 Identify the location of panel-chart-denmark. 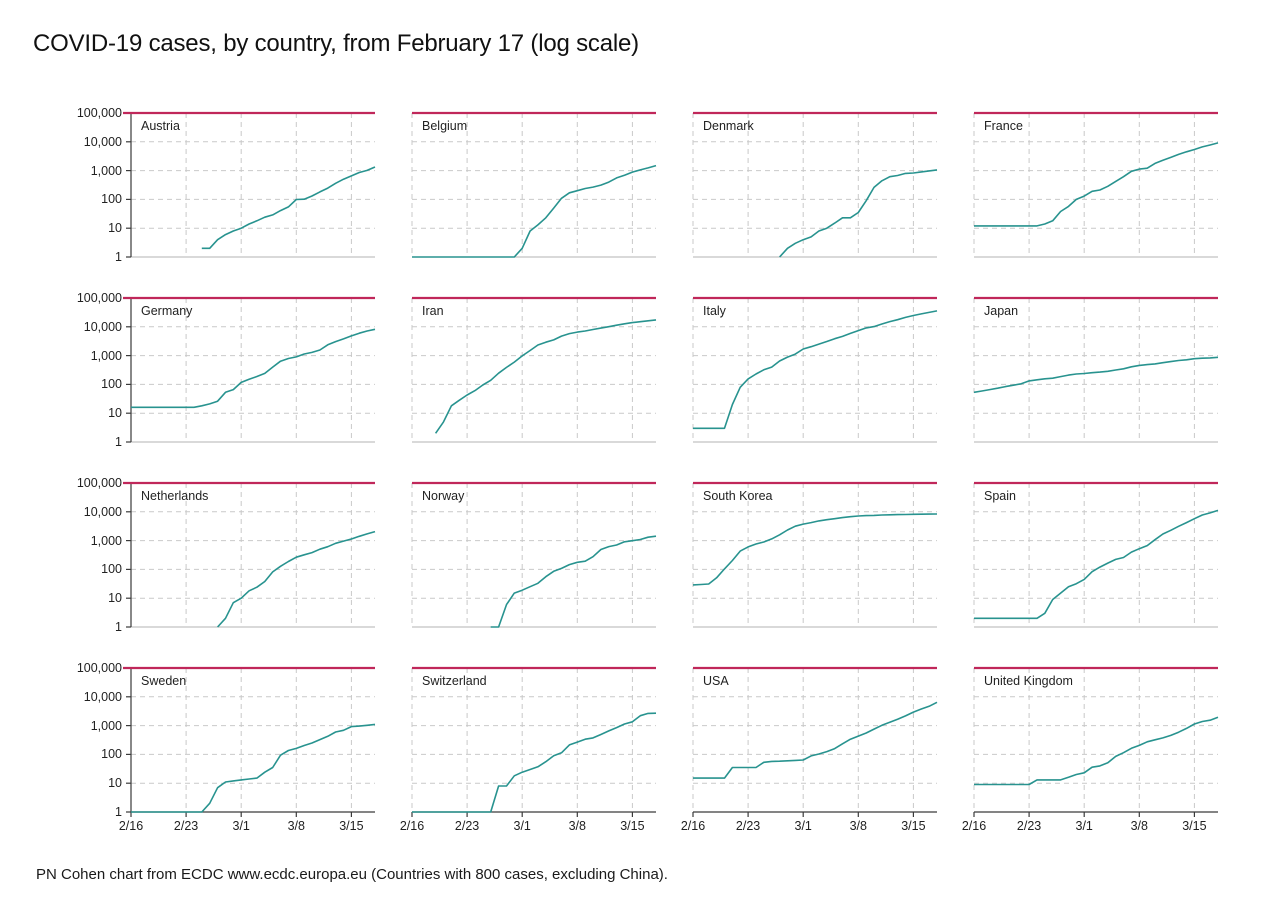
(815, 184).